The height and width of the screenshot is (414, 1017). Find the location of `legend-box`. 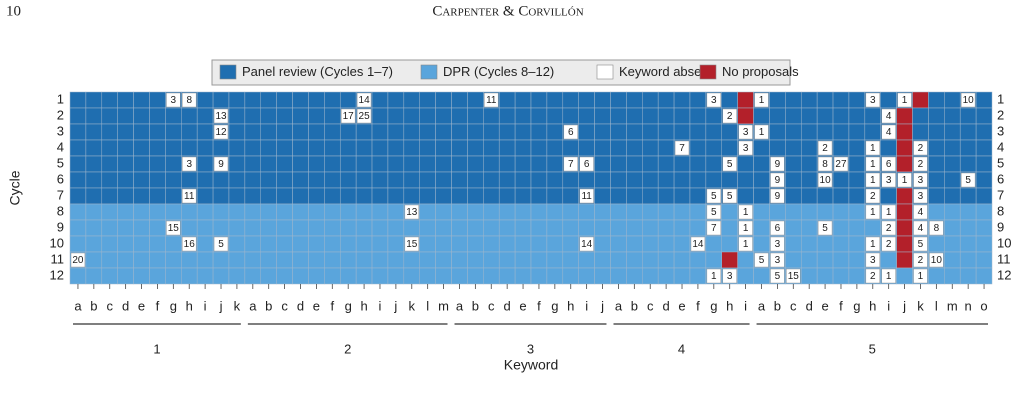

legend-box is located at coordinates (501, 72).